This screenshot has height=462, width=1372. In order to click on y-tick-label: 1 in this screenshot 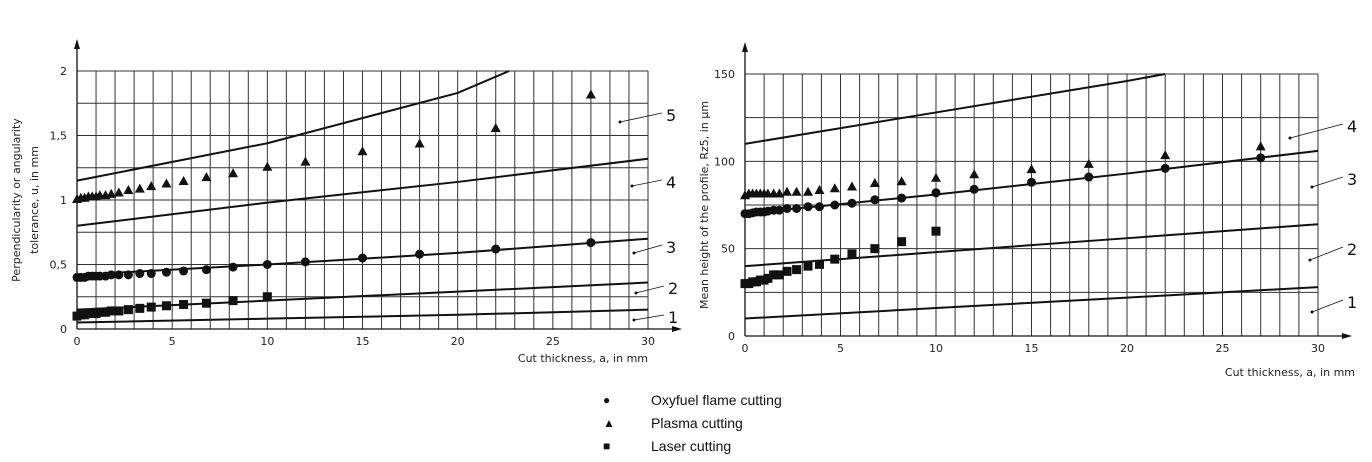, I will do `click(63, 200)`.